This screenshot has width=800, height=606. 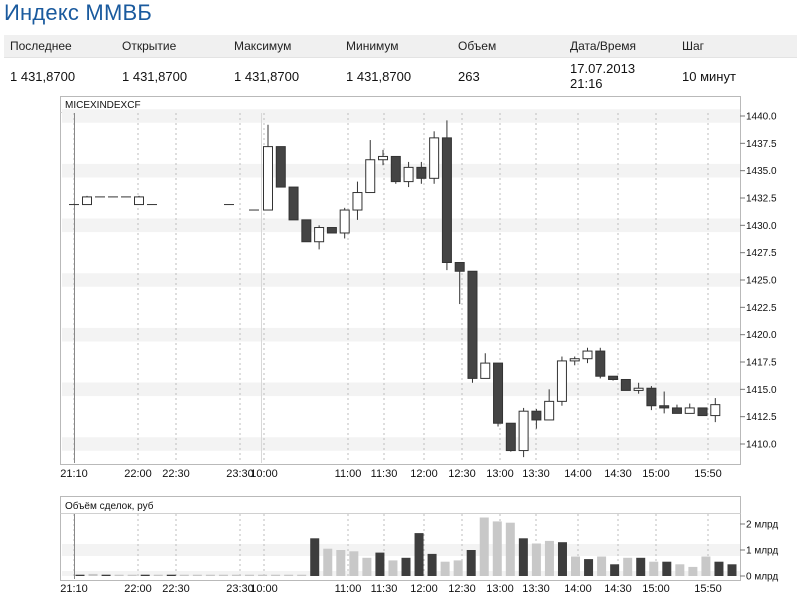 I want to click on price-xtick-label: 12:30, so click(x=462, y=474).